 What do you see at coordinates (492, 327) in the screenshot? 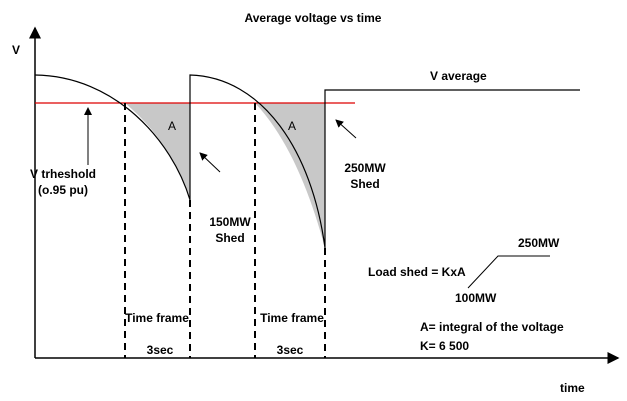
I see `formula-note: A= integral of the voltage` at bounding box center [492, 327].